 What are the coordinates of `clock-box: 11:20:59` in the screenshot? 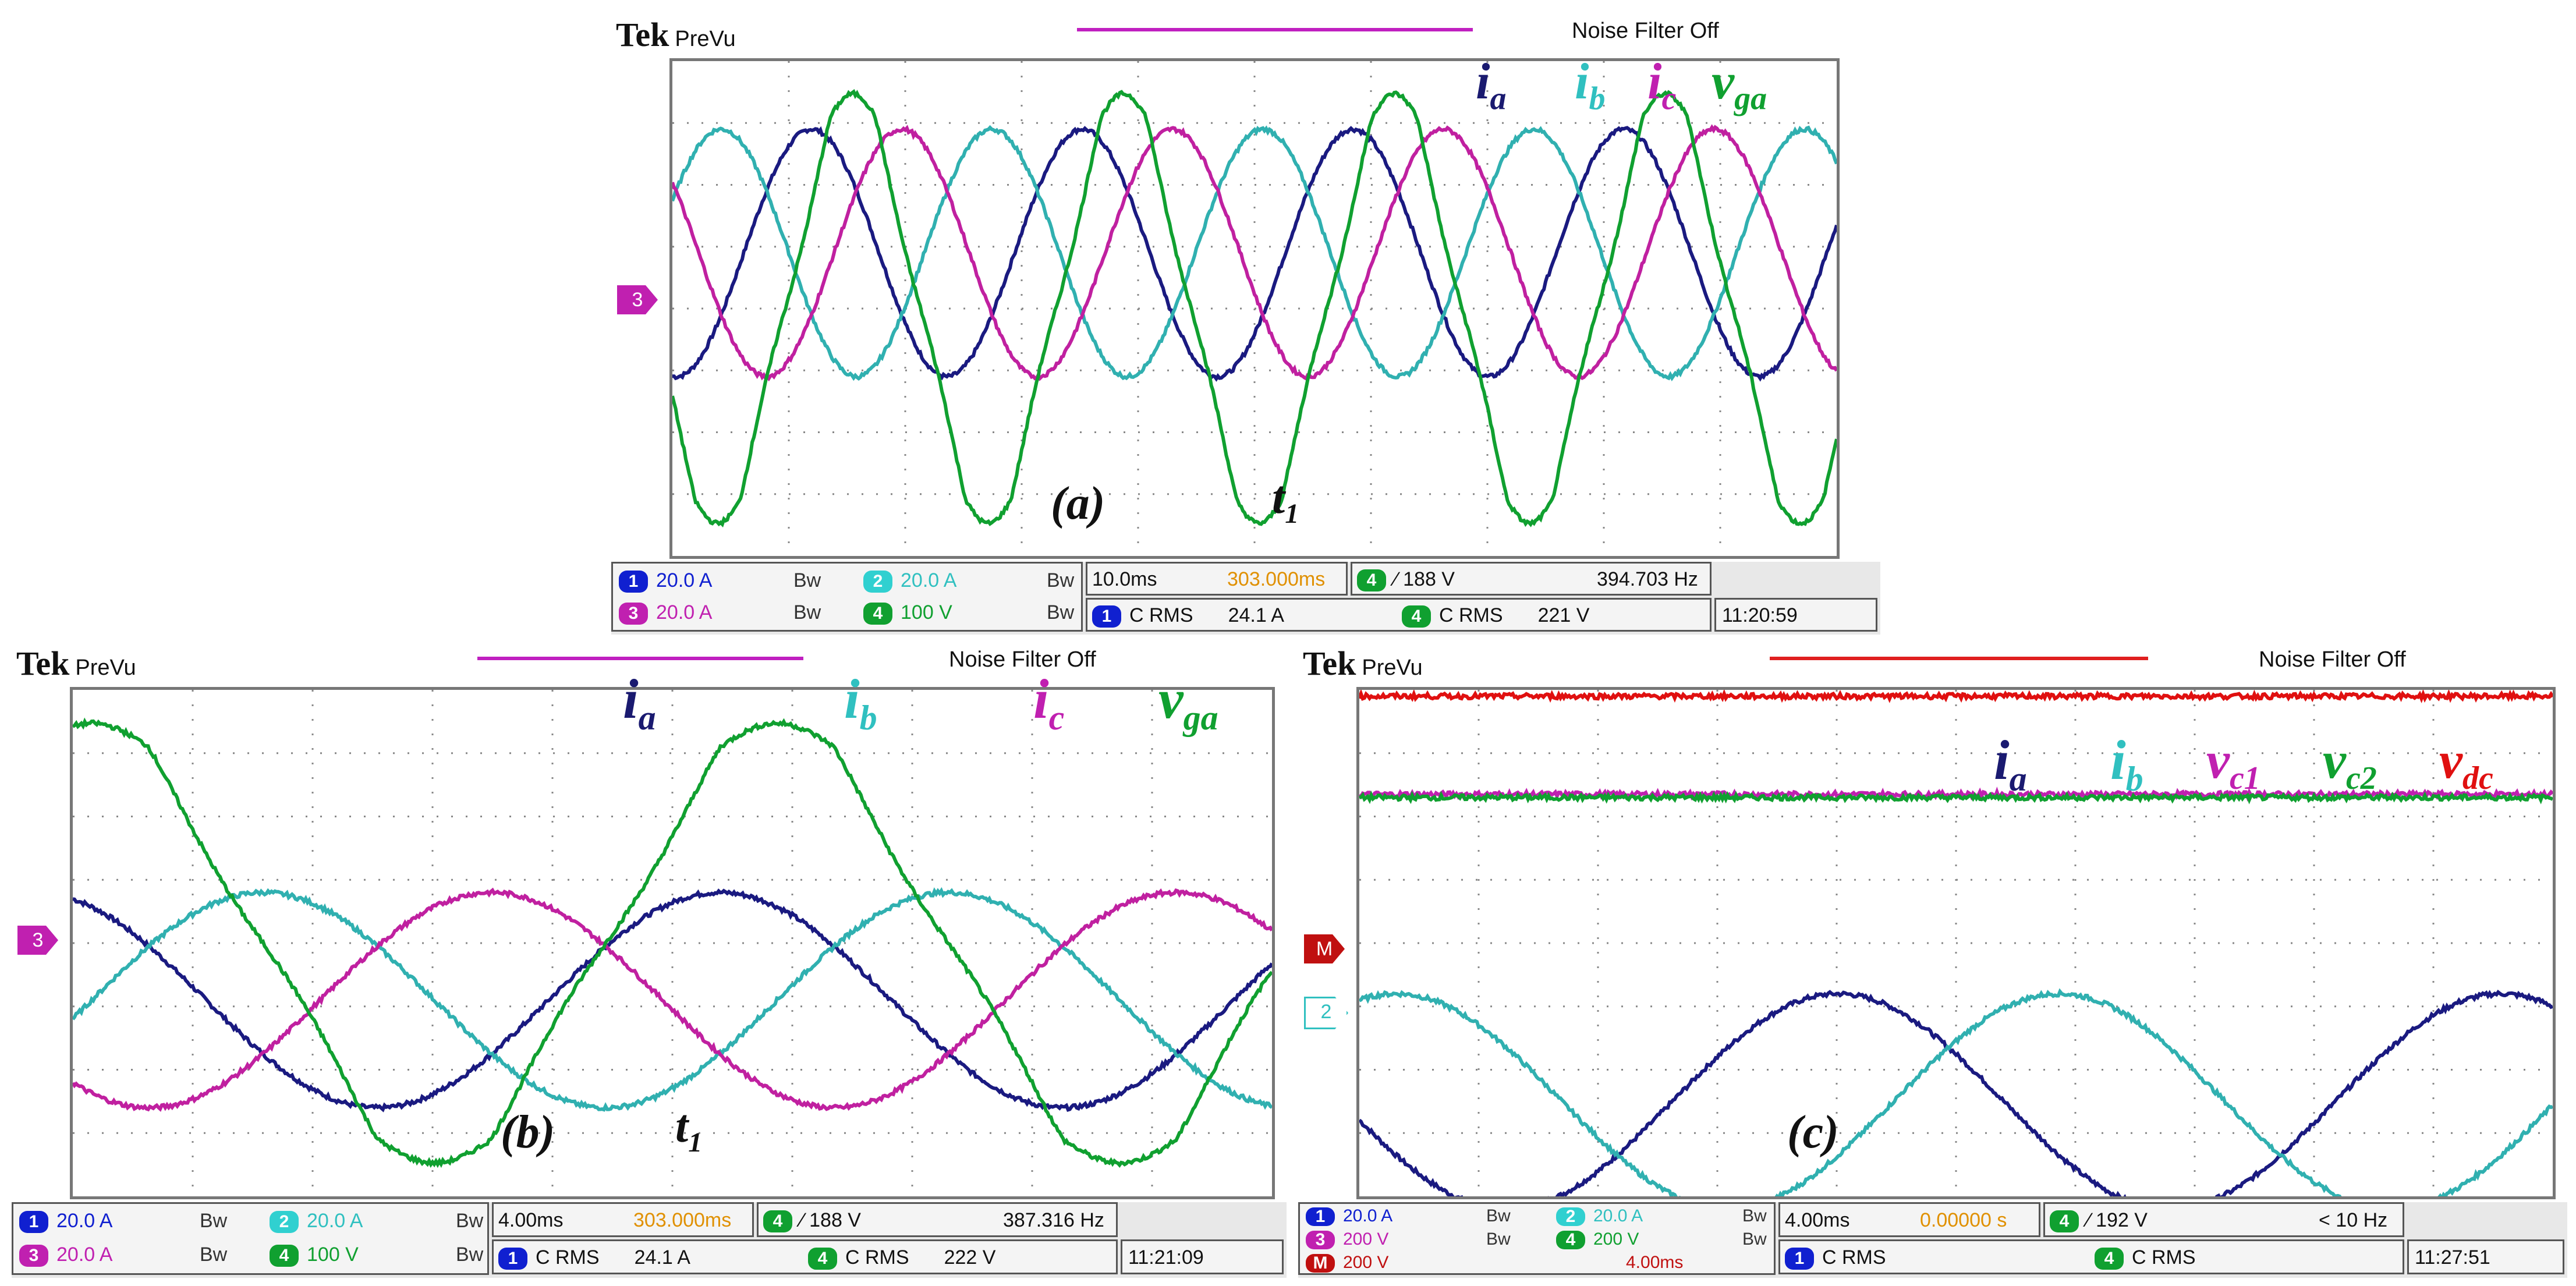 It's located at (1795, 615).